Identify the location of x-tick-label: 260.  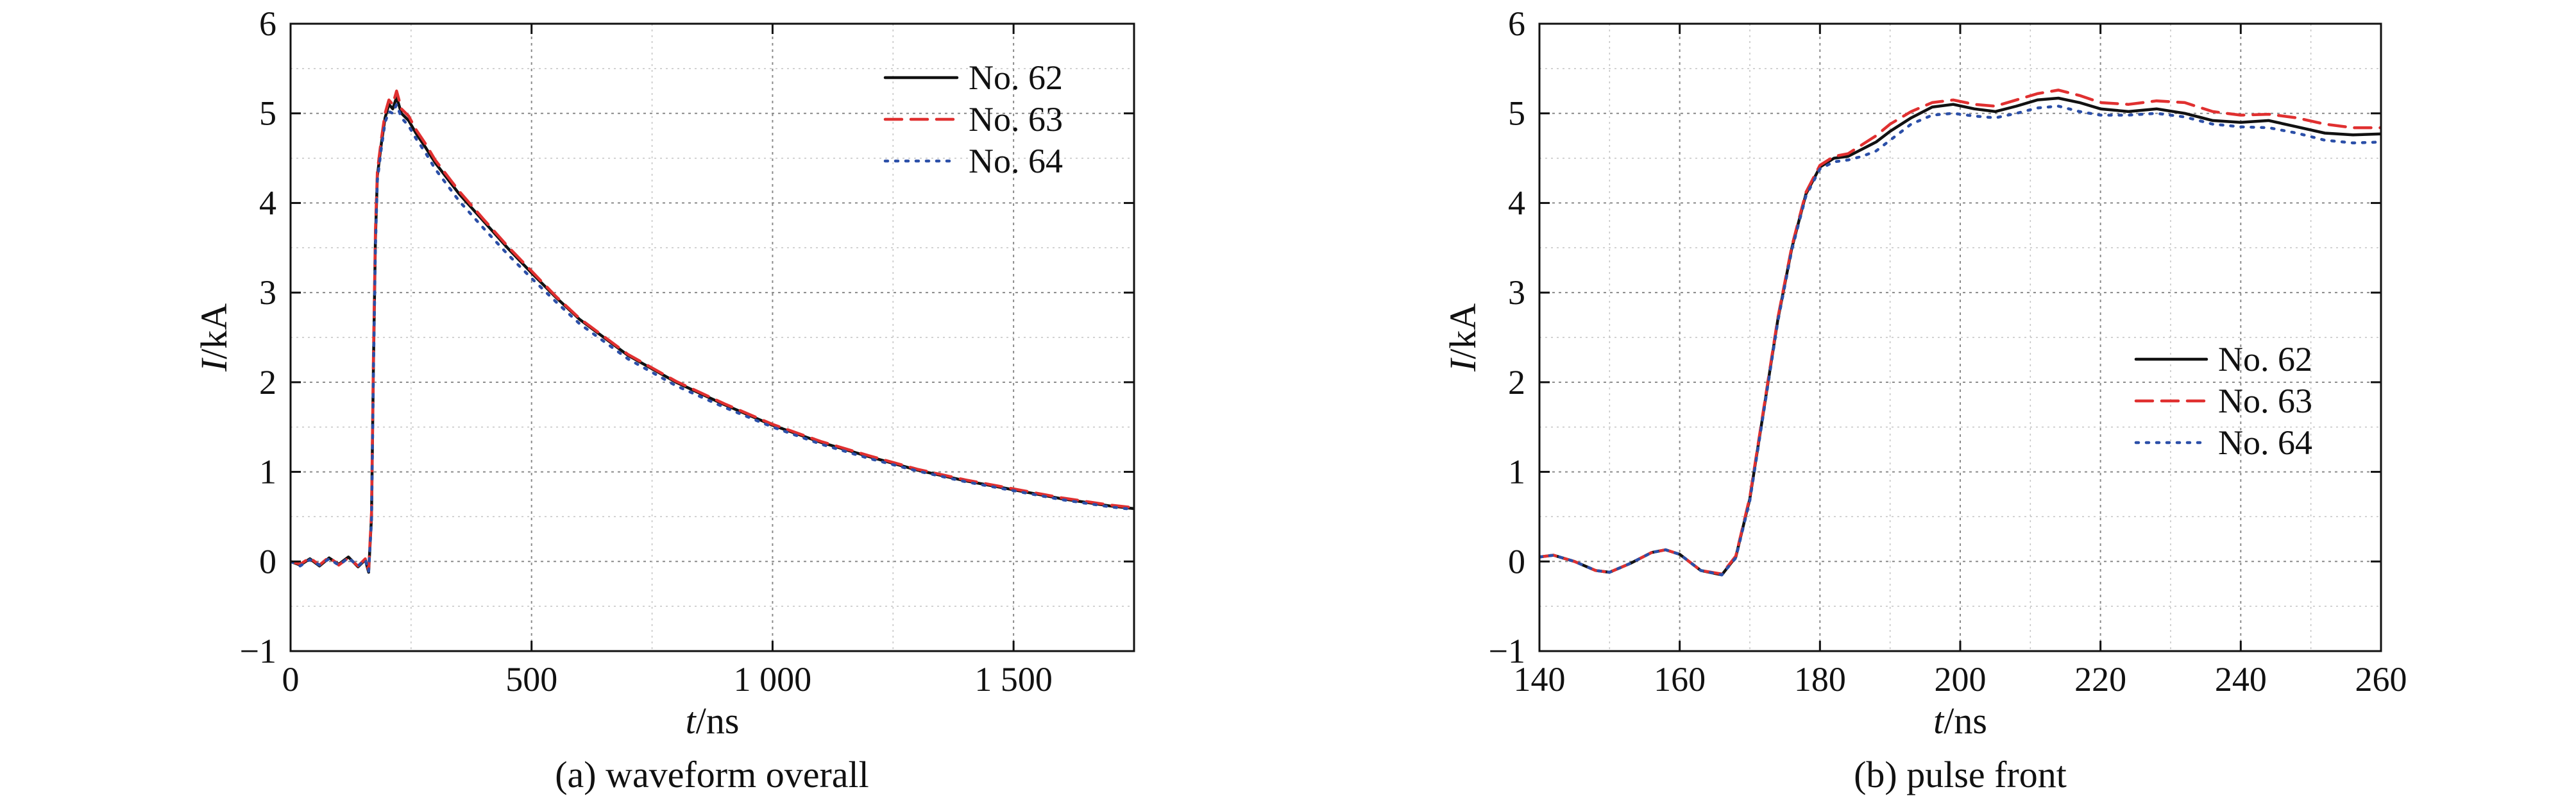
(2381, 679).